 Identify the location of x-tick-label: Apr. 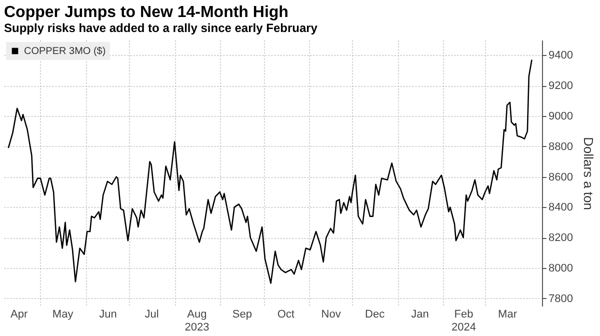
(19, 314).